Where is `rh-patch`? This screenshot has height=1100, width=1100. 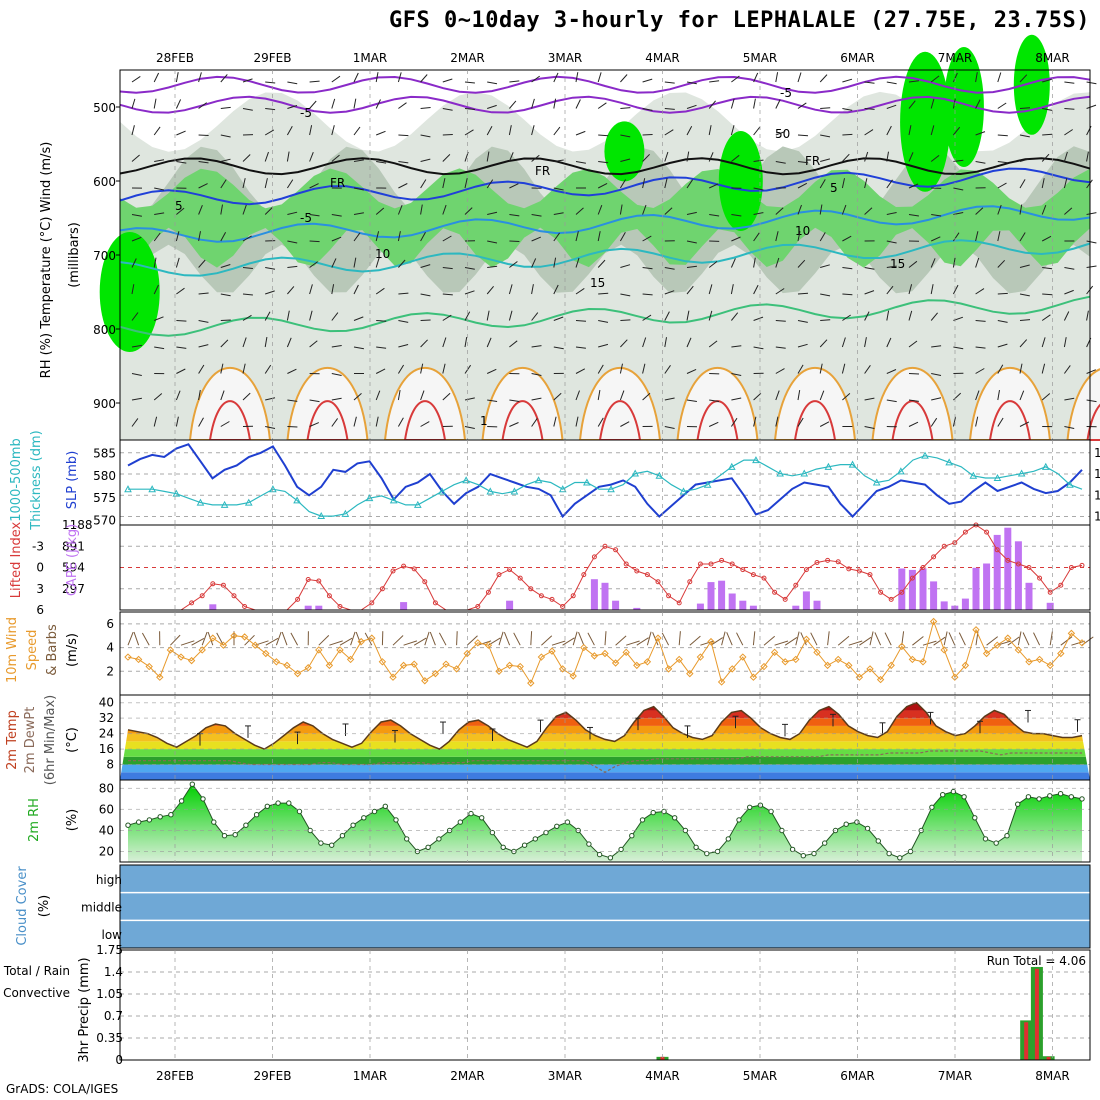
rh-patch is located at coordinates (129, 292).